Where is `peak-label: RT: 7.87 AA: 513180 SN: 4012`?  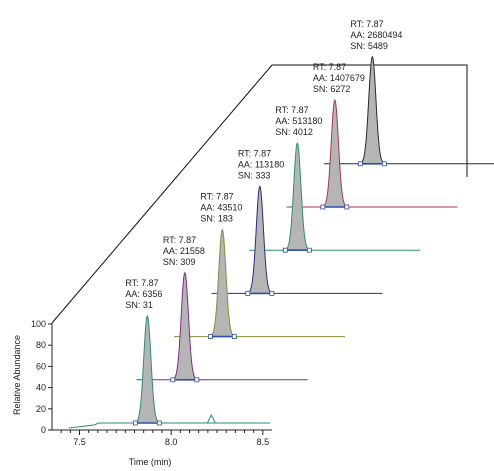 peak-label: RT: 7.87 AA: 513180 SN: 4012 is located at coordinates (298, 121).